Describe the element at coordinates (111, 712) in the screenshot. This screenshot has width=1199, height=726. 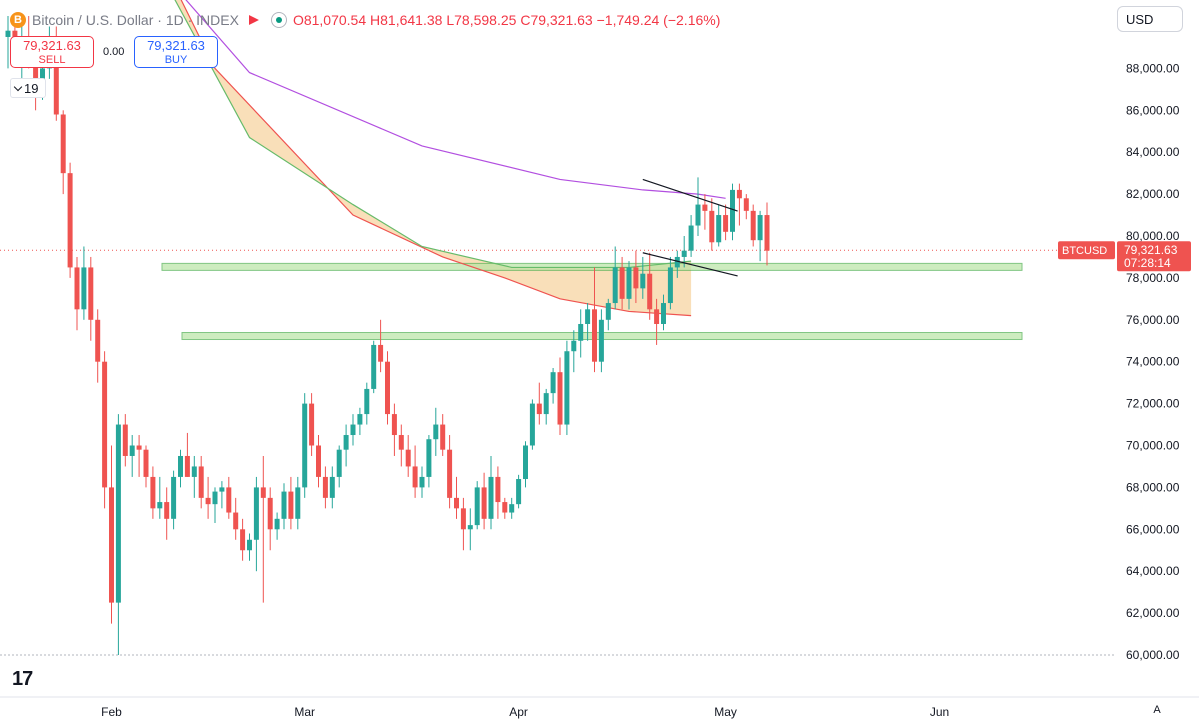
I see `x-tick-label: Feb` at that location.